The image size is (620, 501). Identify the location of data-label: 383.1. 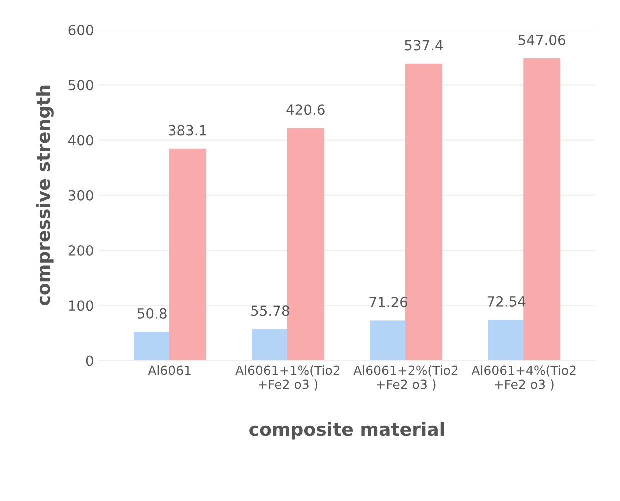
(187, 130).